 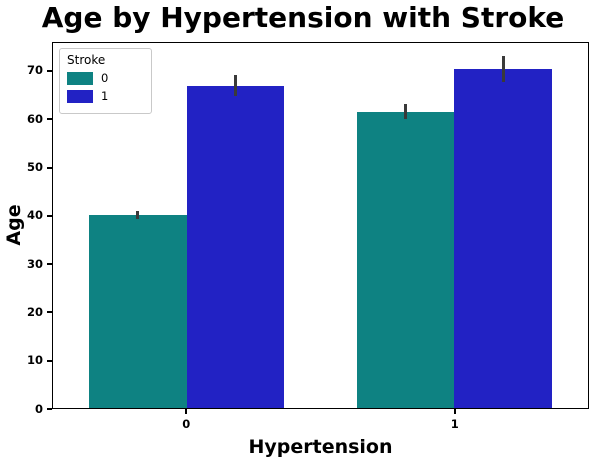 I want to click on y-tick-label: 60, so click(x=34, y=118).